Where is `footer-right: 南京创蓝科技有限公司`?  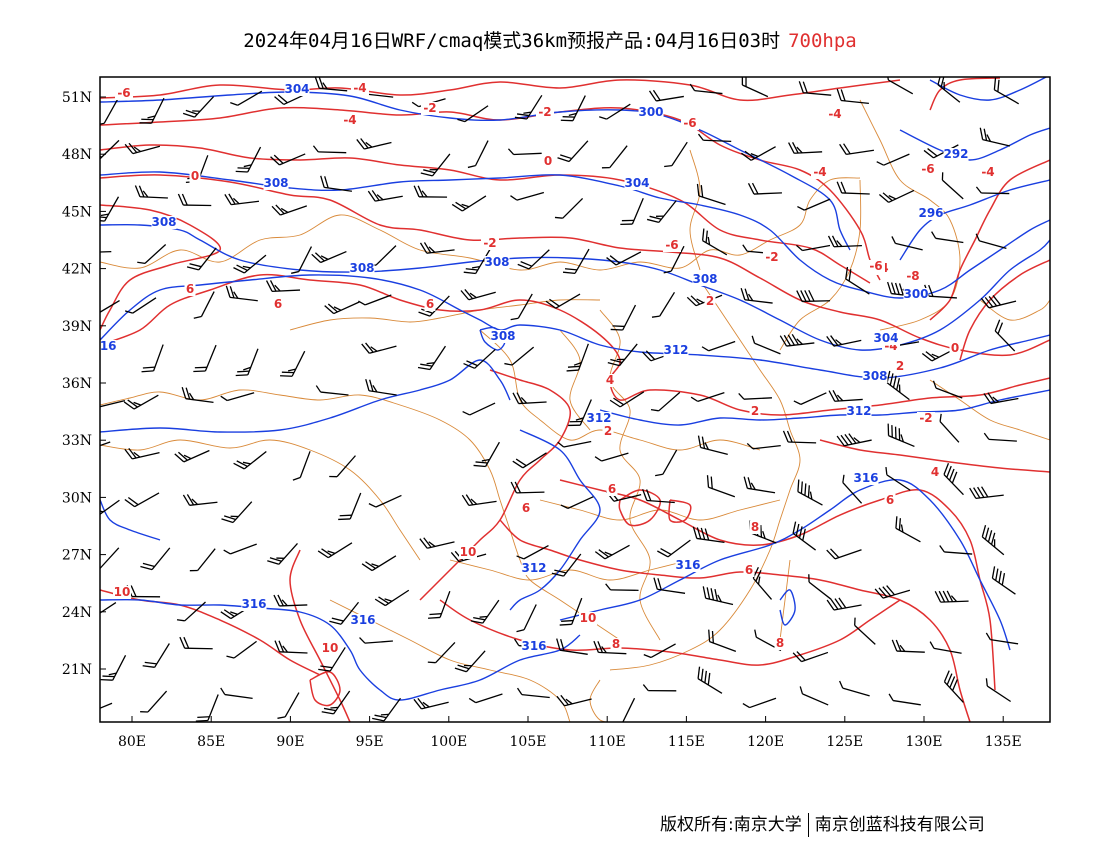
footer-right: 南京创蓝科技有限公司 is located at coordinates (899, 825).